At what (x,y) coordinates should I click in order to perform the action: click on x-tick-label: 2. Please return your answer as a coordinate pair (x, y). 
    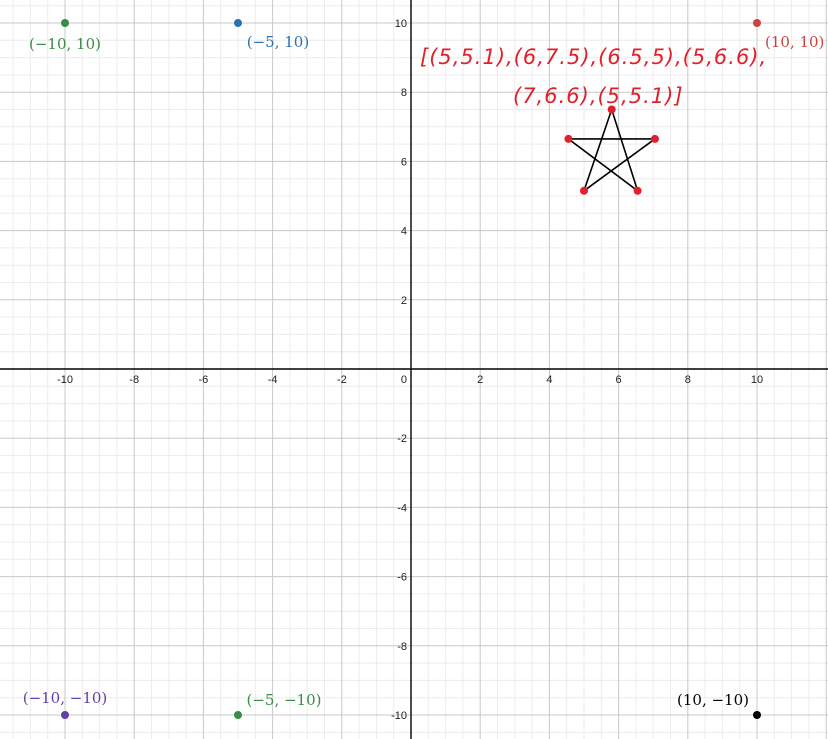
    Looking at the image, I should click on (480, 380).